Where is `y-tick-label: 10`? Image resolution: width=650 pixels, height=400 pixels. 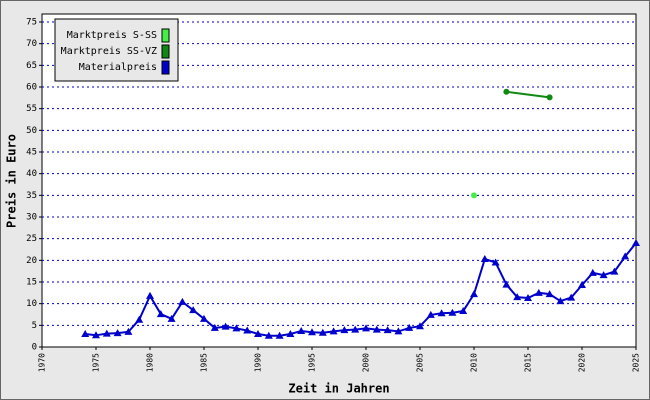
y-tick-label: 10 is located at coordinates (31, 304).